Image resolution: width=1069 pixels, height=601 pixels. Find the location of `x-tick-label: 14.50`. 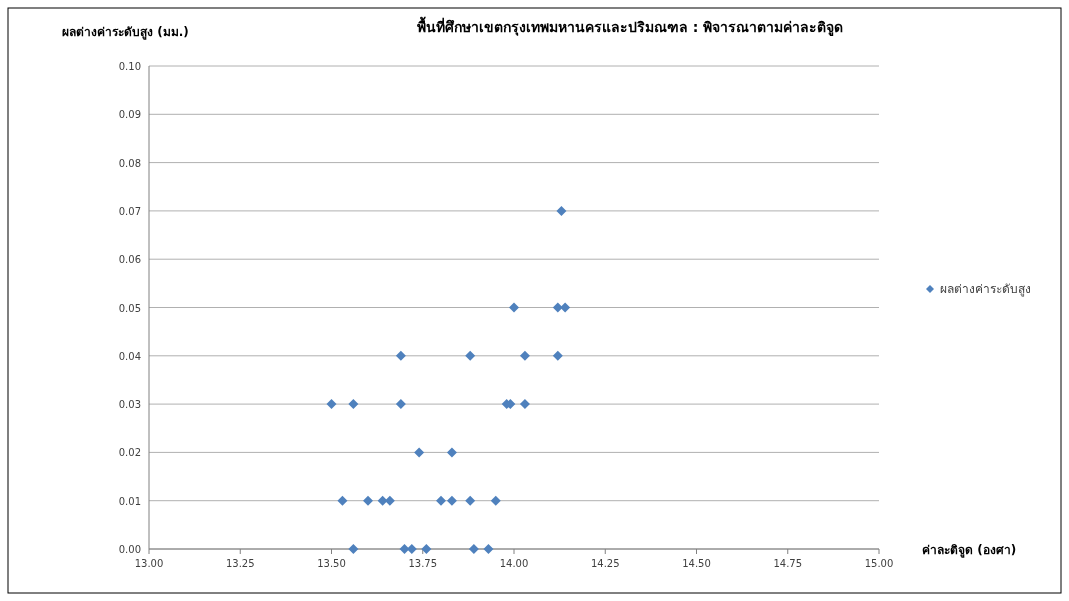

x-tick-label: 14.50 is located at coordinates (696, 563).